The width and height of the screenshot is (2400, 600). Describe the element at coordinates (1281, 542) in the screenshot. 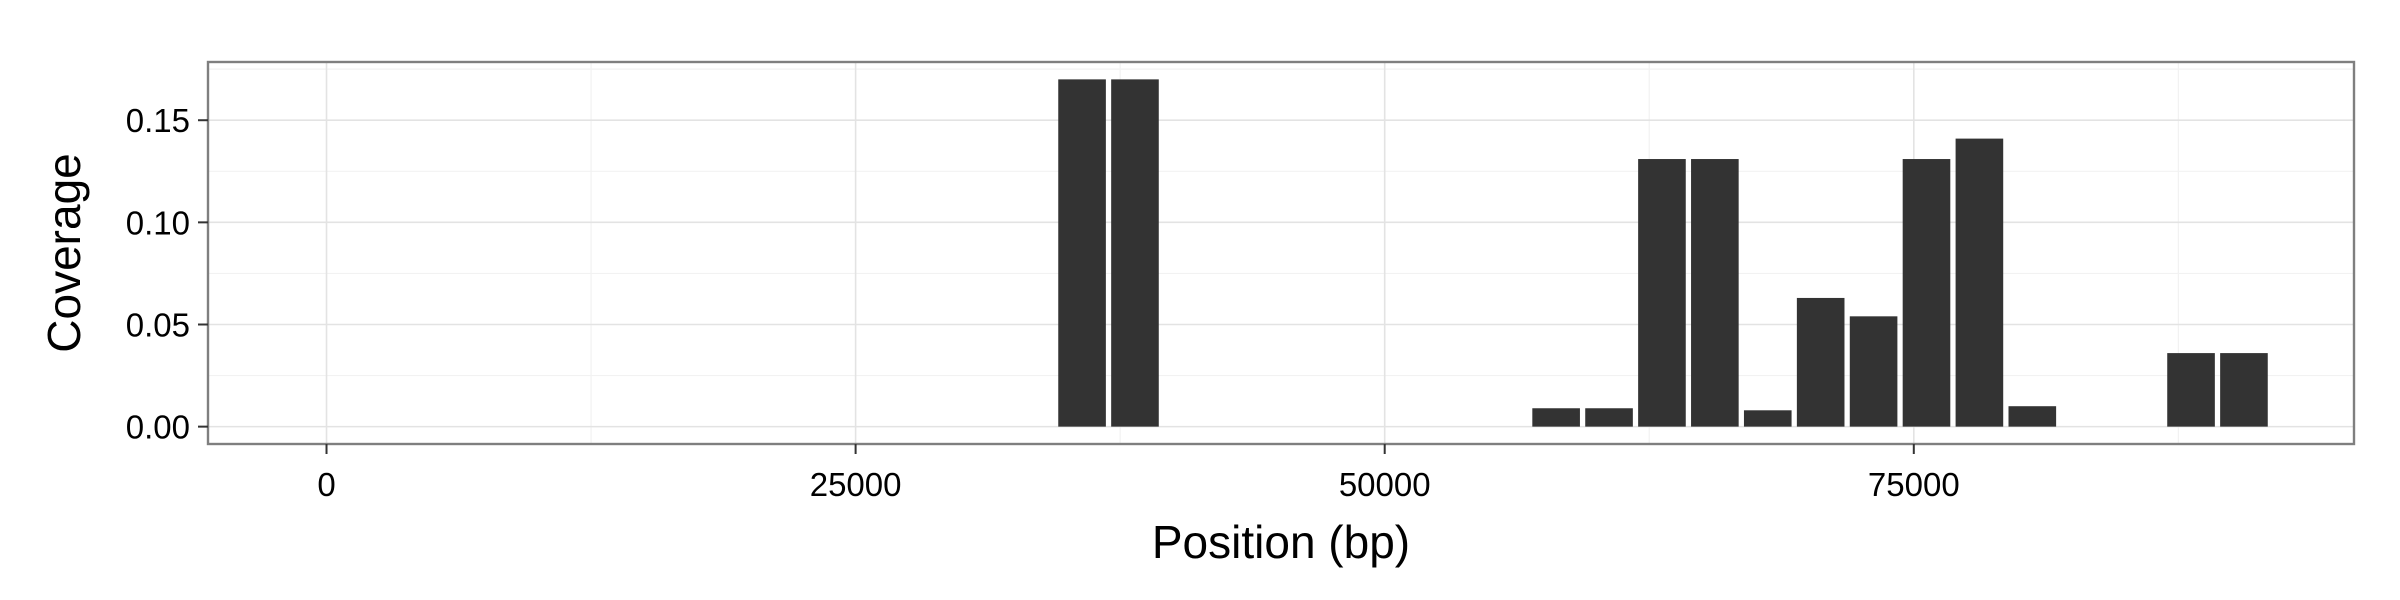

I see `x-axis-title: Position (bp)` at that location.